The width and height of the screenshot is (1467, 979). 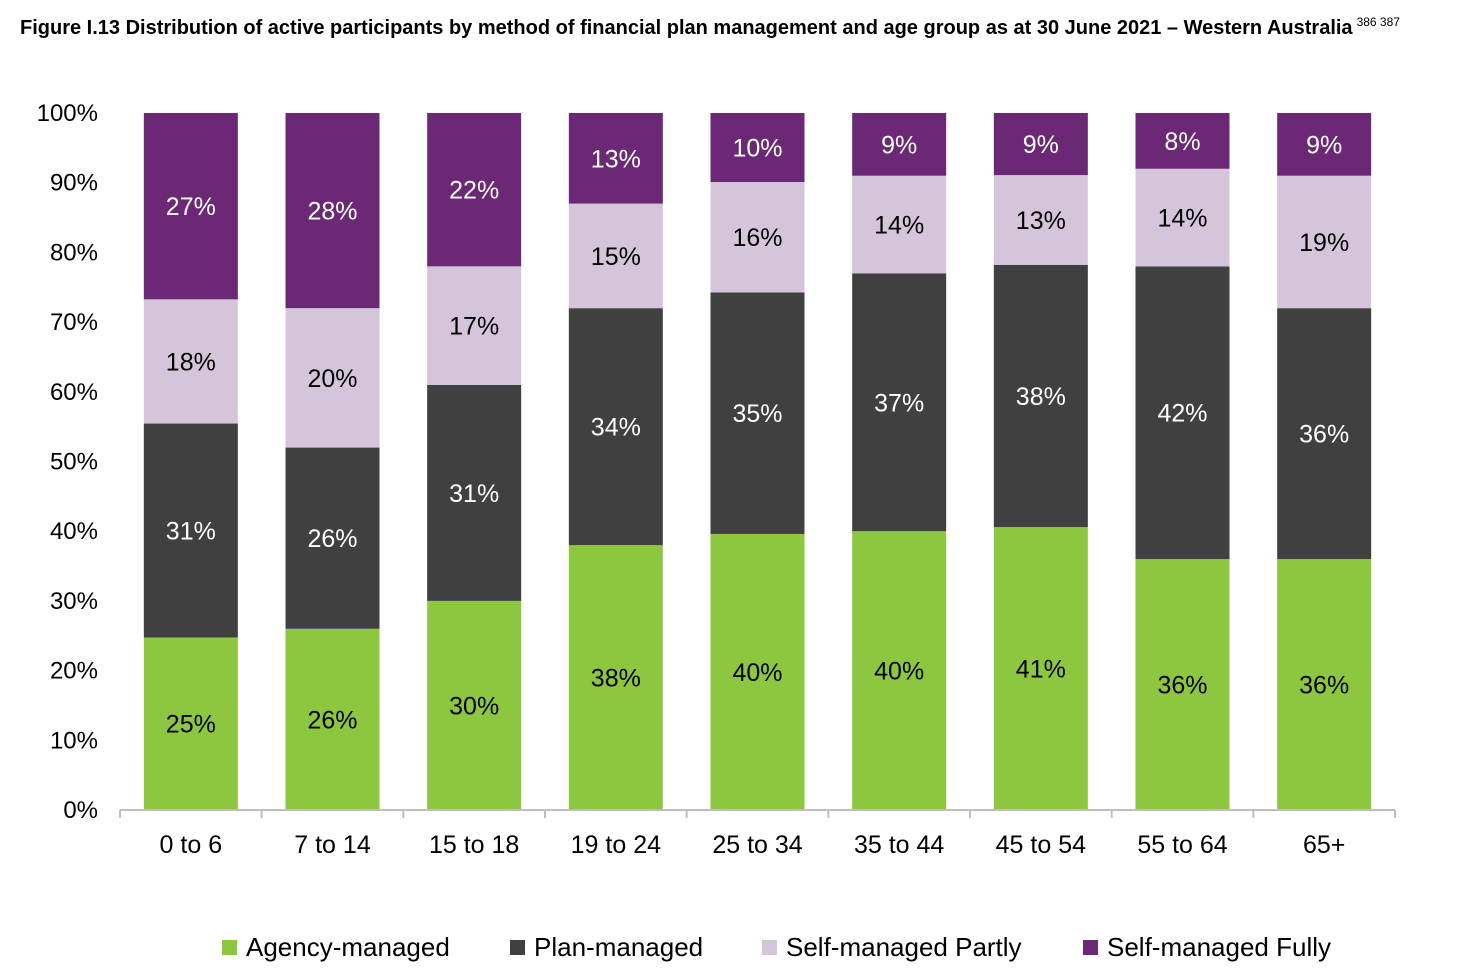 I want to click on data-label-agency-managed: 41%, so click(x=1041, y=670).